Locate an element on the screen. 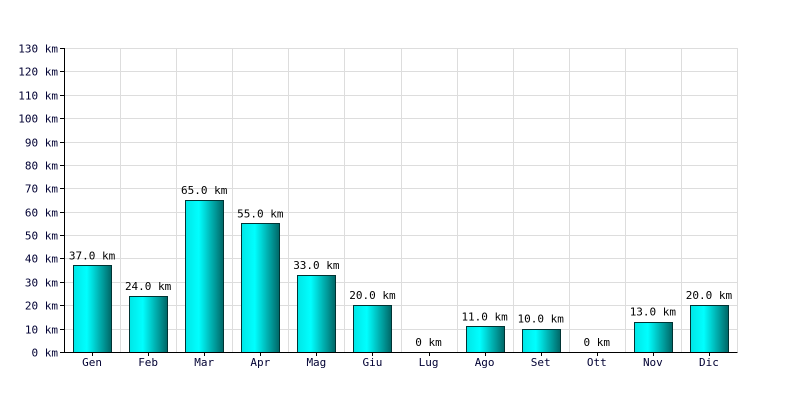 This screenshot has height=400, width=800. y-tick-label: 70 km is located at coordinates (41, 189).